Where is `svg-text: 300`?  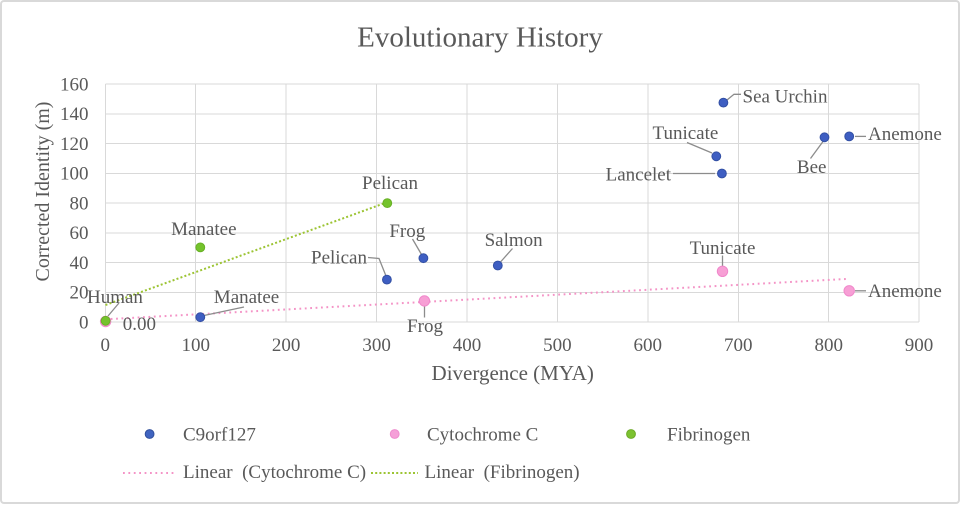
svg-text: 300 is located at coordinates (376, 345).